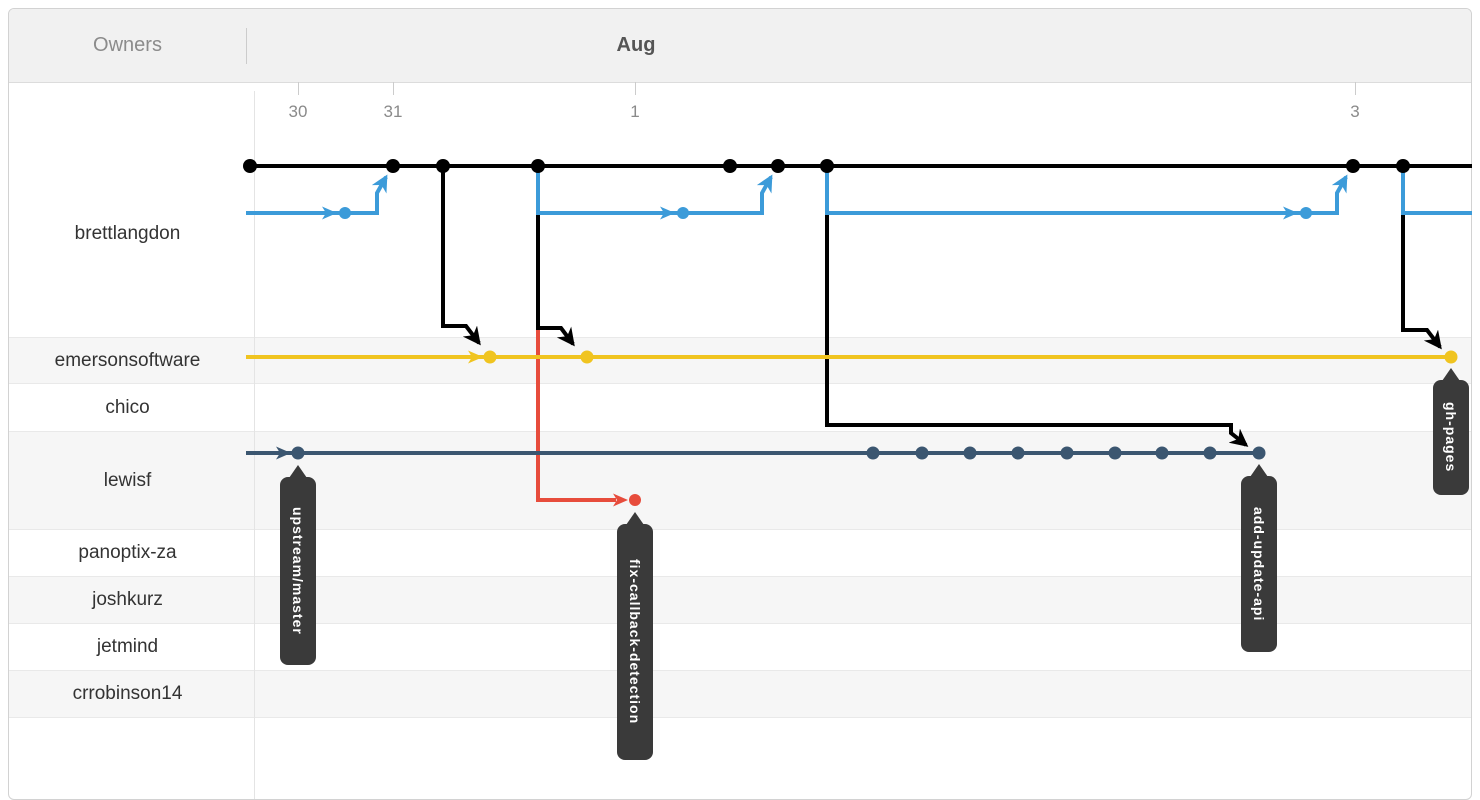  Describe the element at coordinates (246, 46) in the screenshot. I see `header-separator` at that location.